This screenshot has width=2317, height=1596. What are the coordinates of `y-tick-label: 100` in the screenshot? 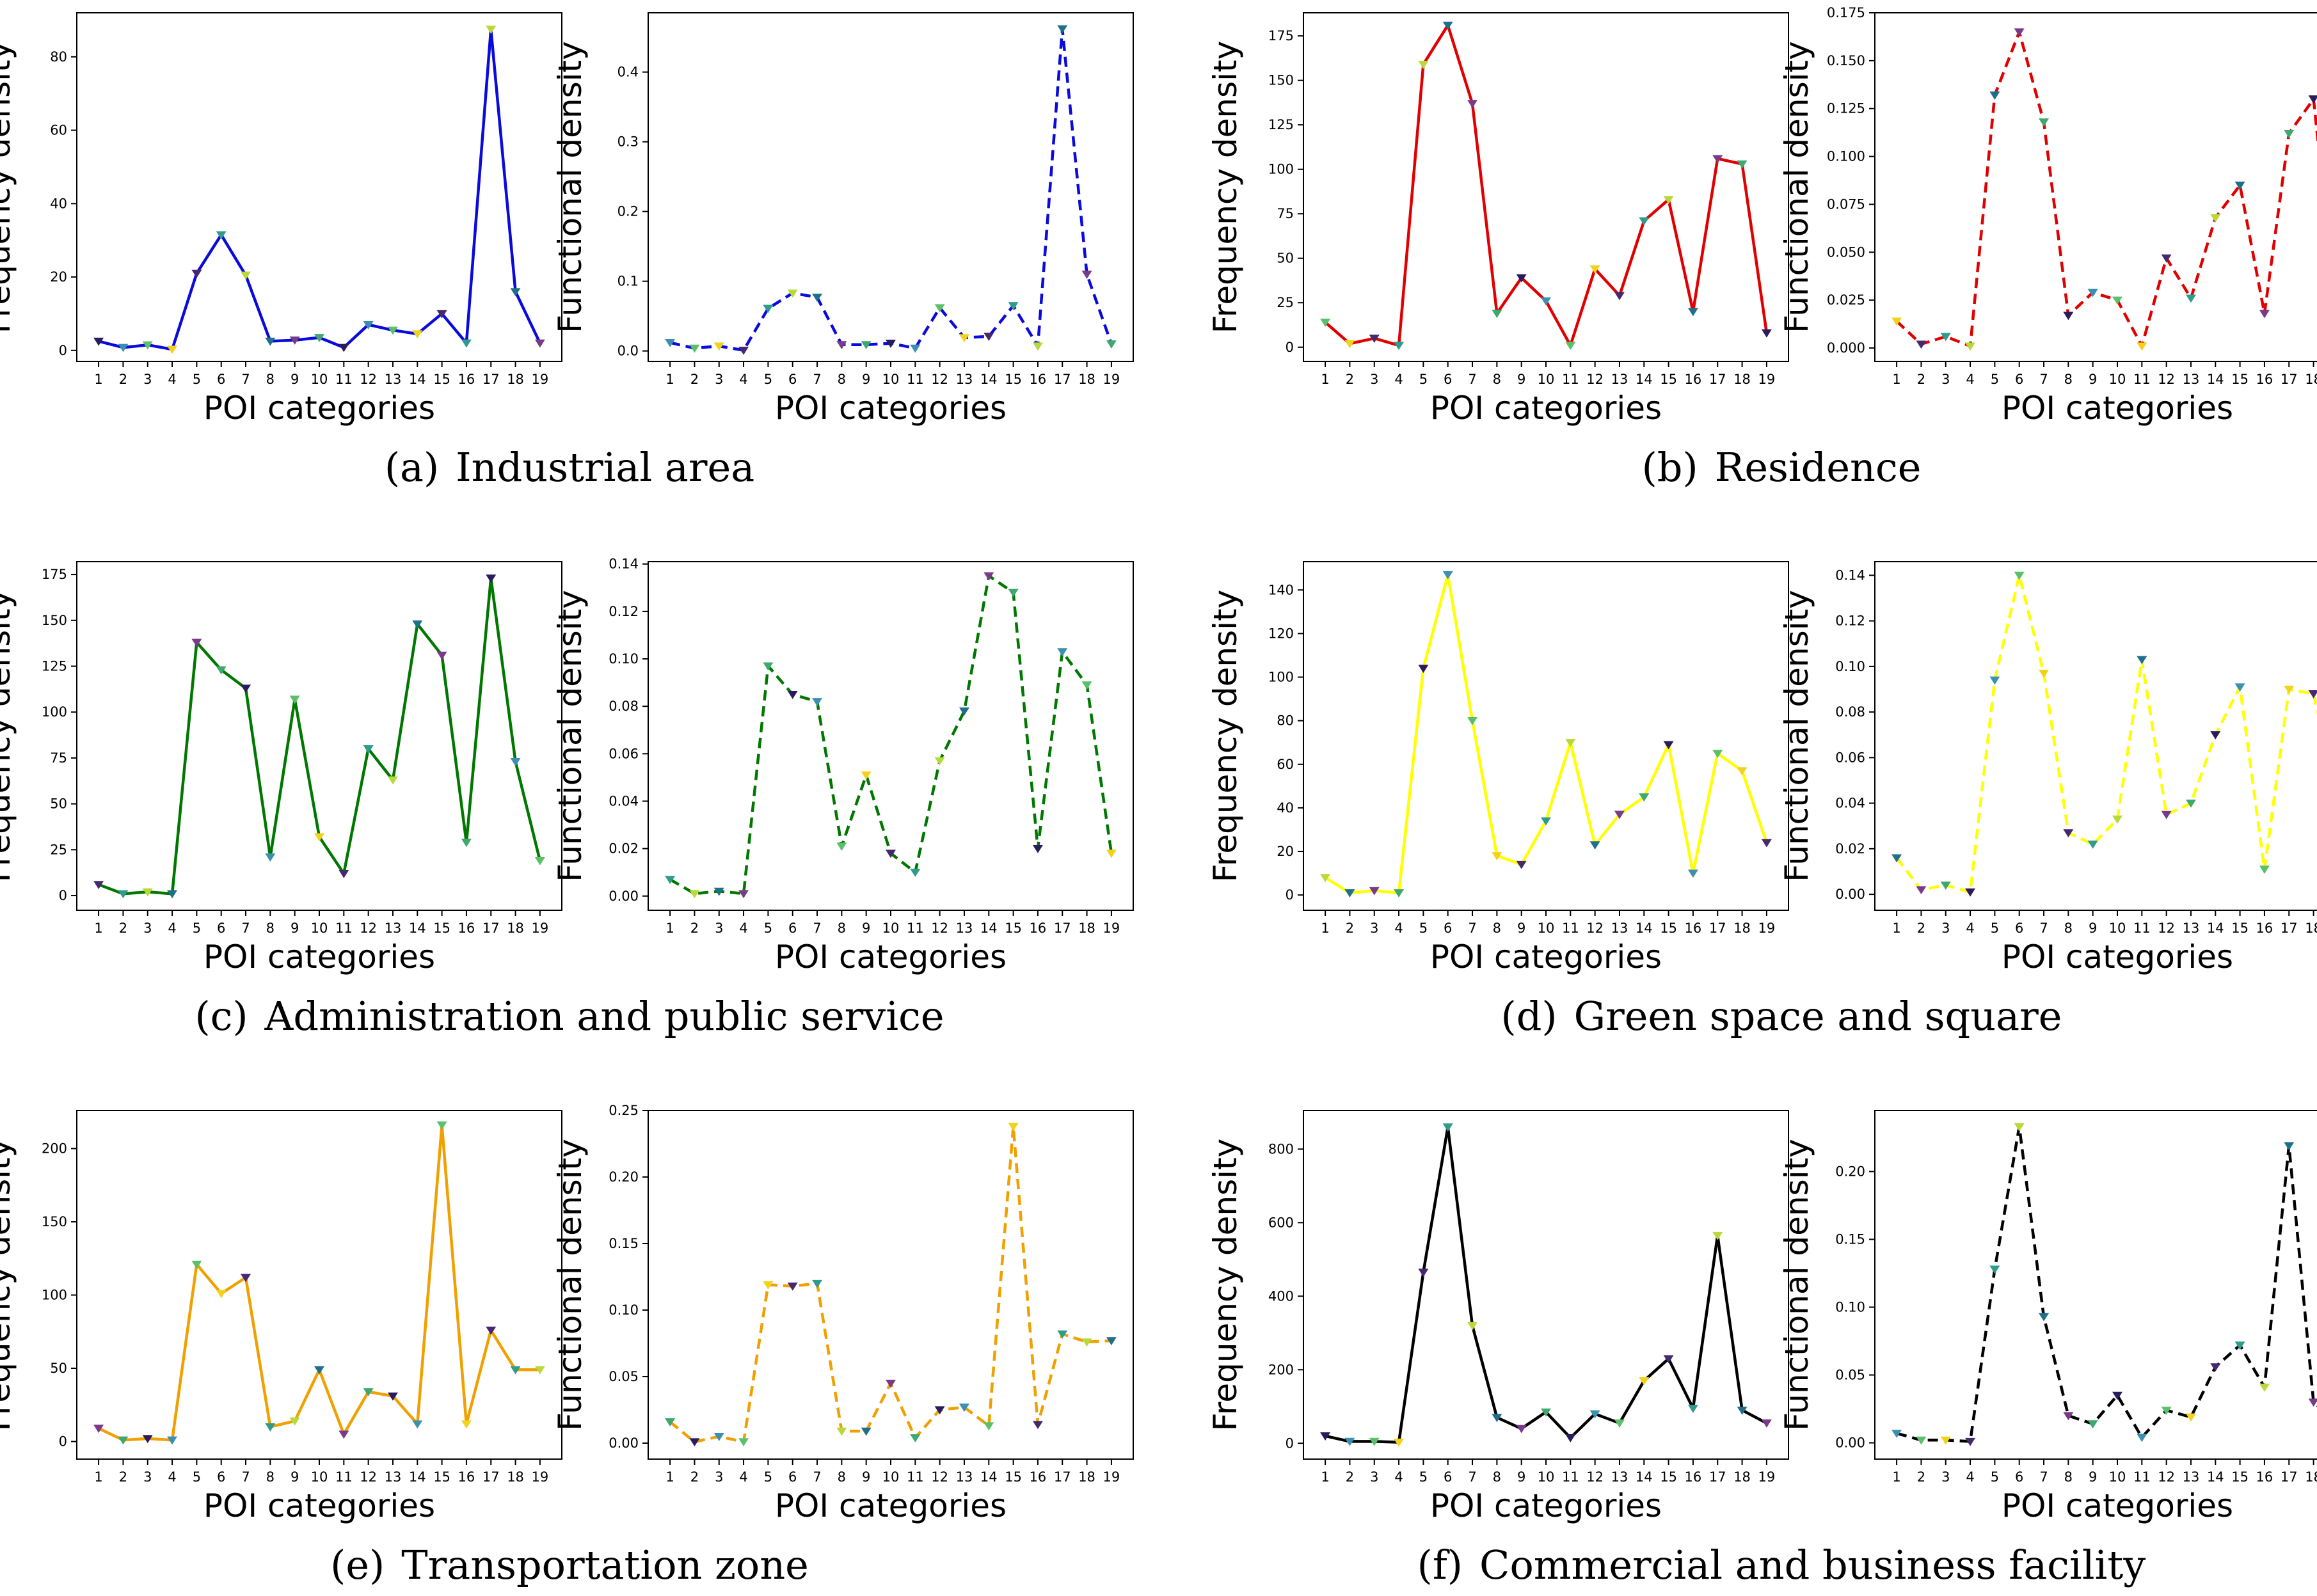 It's located at (54, 1295).